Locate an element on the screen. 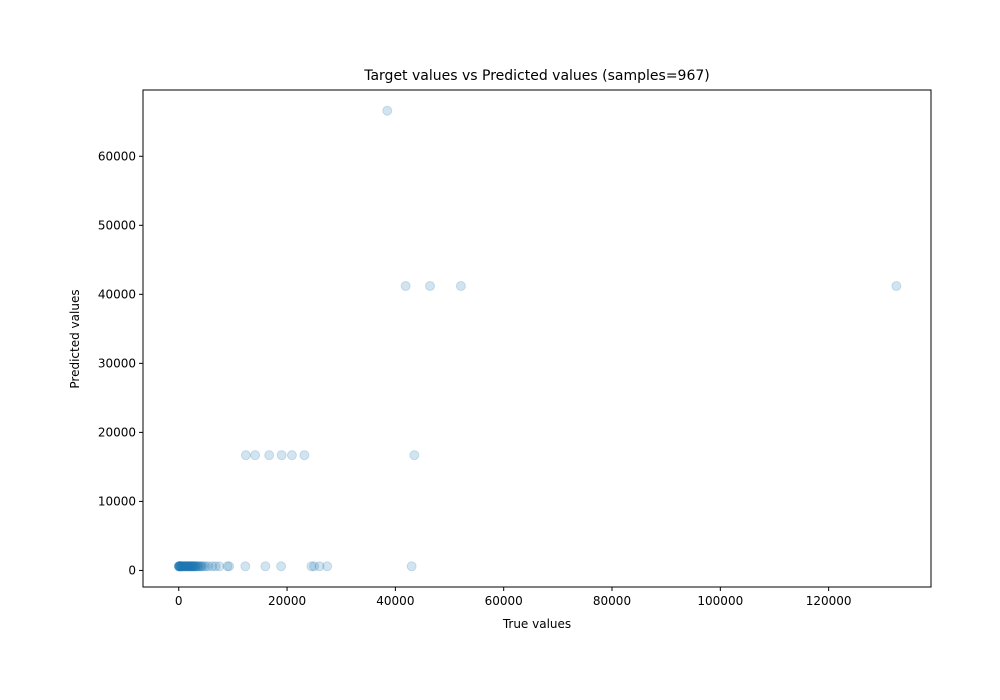  x-tick-label: 120000 is located at coordinates (829, 601).